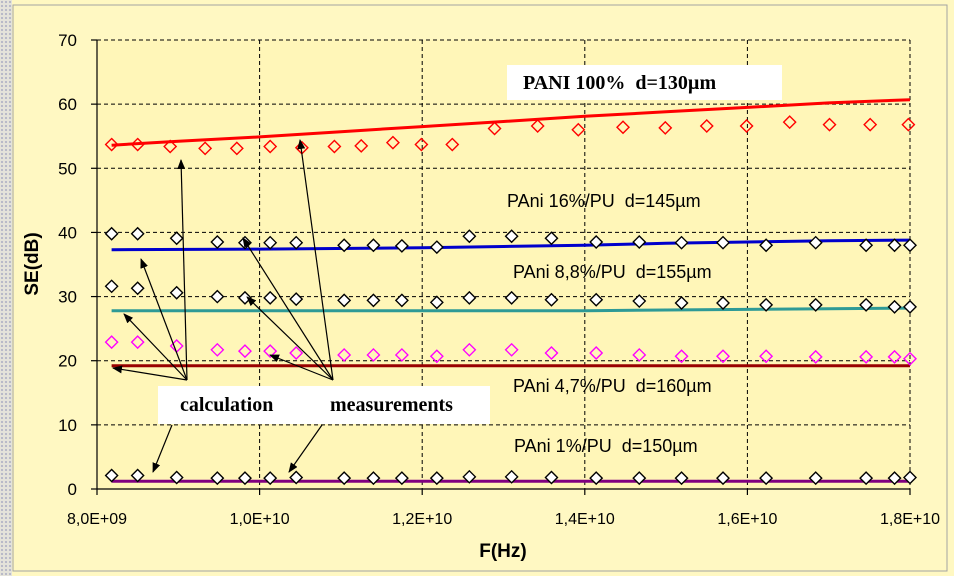  I want to click on series-label-pani-1: PAni 1%/PU d=150µm, so click(606, 446).